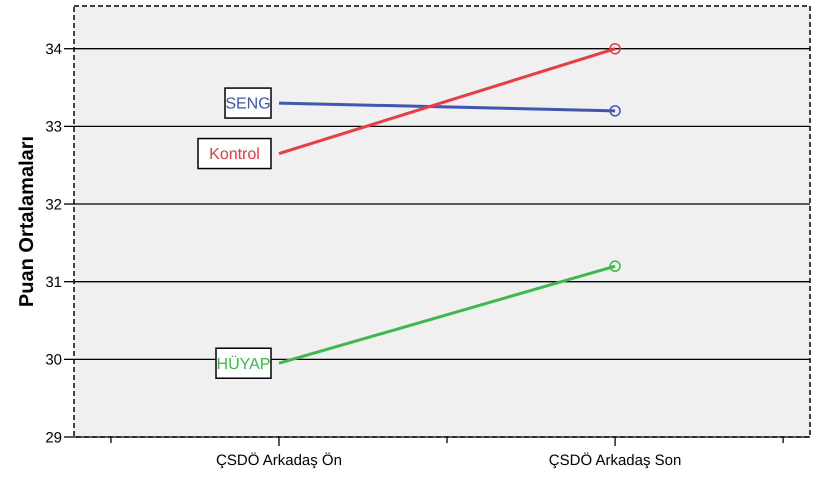 This screenshot has height=477, width=813. Describe the element at coordinates (53, 282) in the screenshot. I see `y-tick-label: 31` at that location.